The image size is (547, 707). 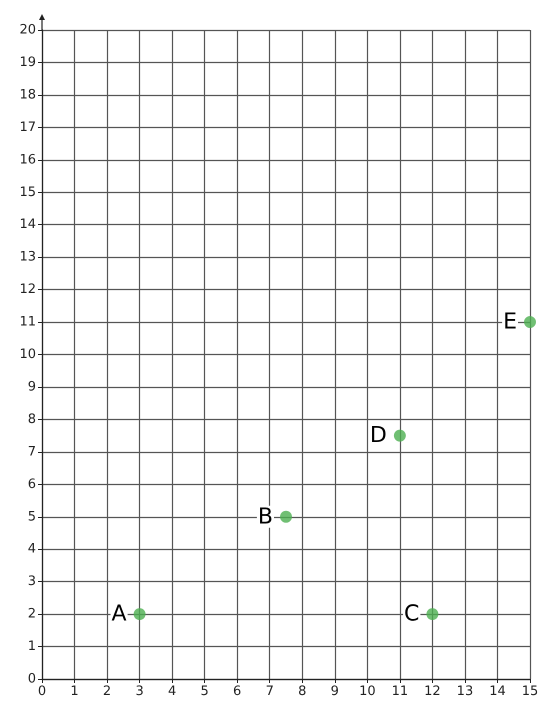 I want to click on annotation: C, so click(x=412, y=614).